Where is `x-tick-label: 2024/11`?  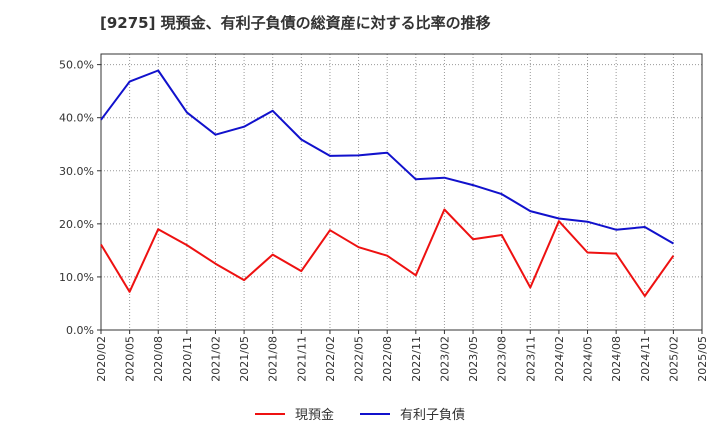
x-tick-label: 2024/11 is located at coordinates (645, 359).